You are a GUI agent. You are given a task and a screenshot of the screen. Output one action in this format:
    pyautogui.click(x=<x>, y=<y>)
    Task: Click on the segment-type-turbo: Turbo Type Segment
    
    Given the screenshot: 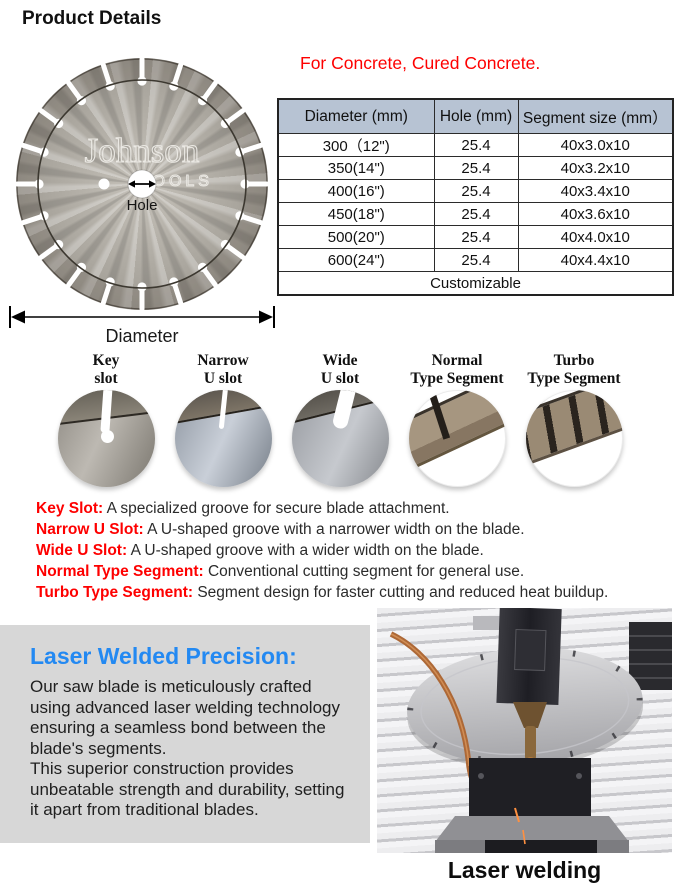 What is the action you would take?
    pyautogui.click(x=574, y=419)
    